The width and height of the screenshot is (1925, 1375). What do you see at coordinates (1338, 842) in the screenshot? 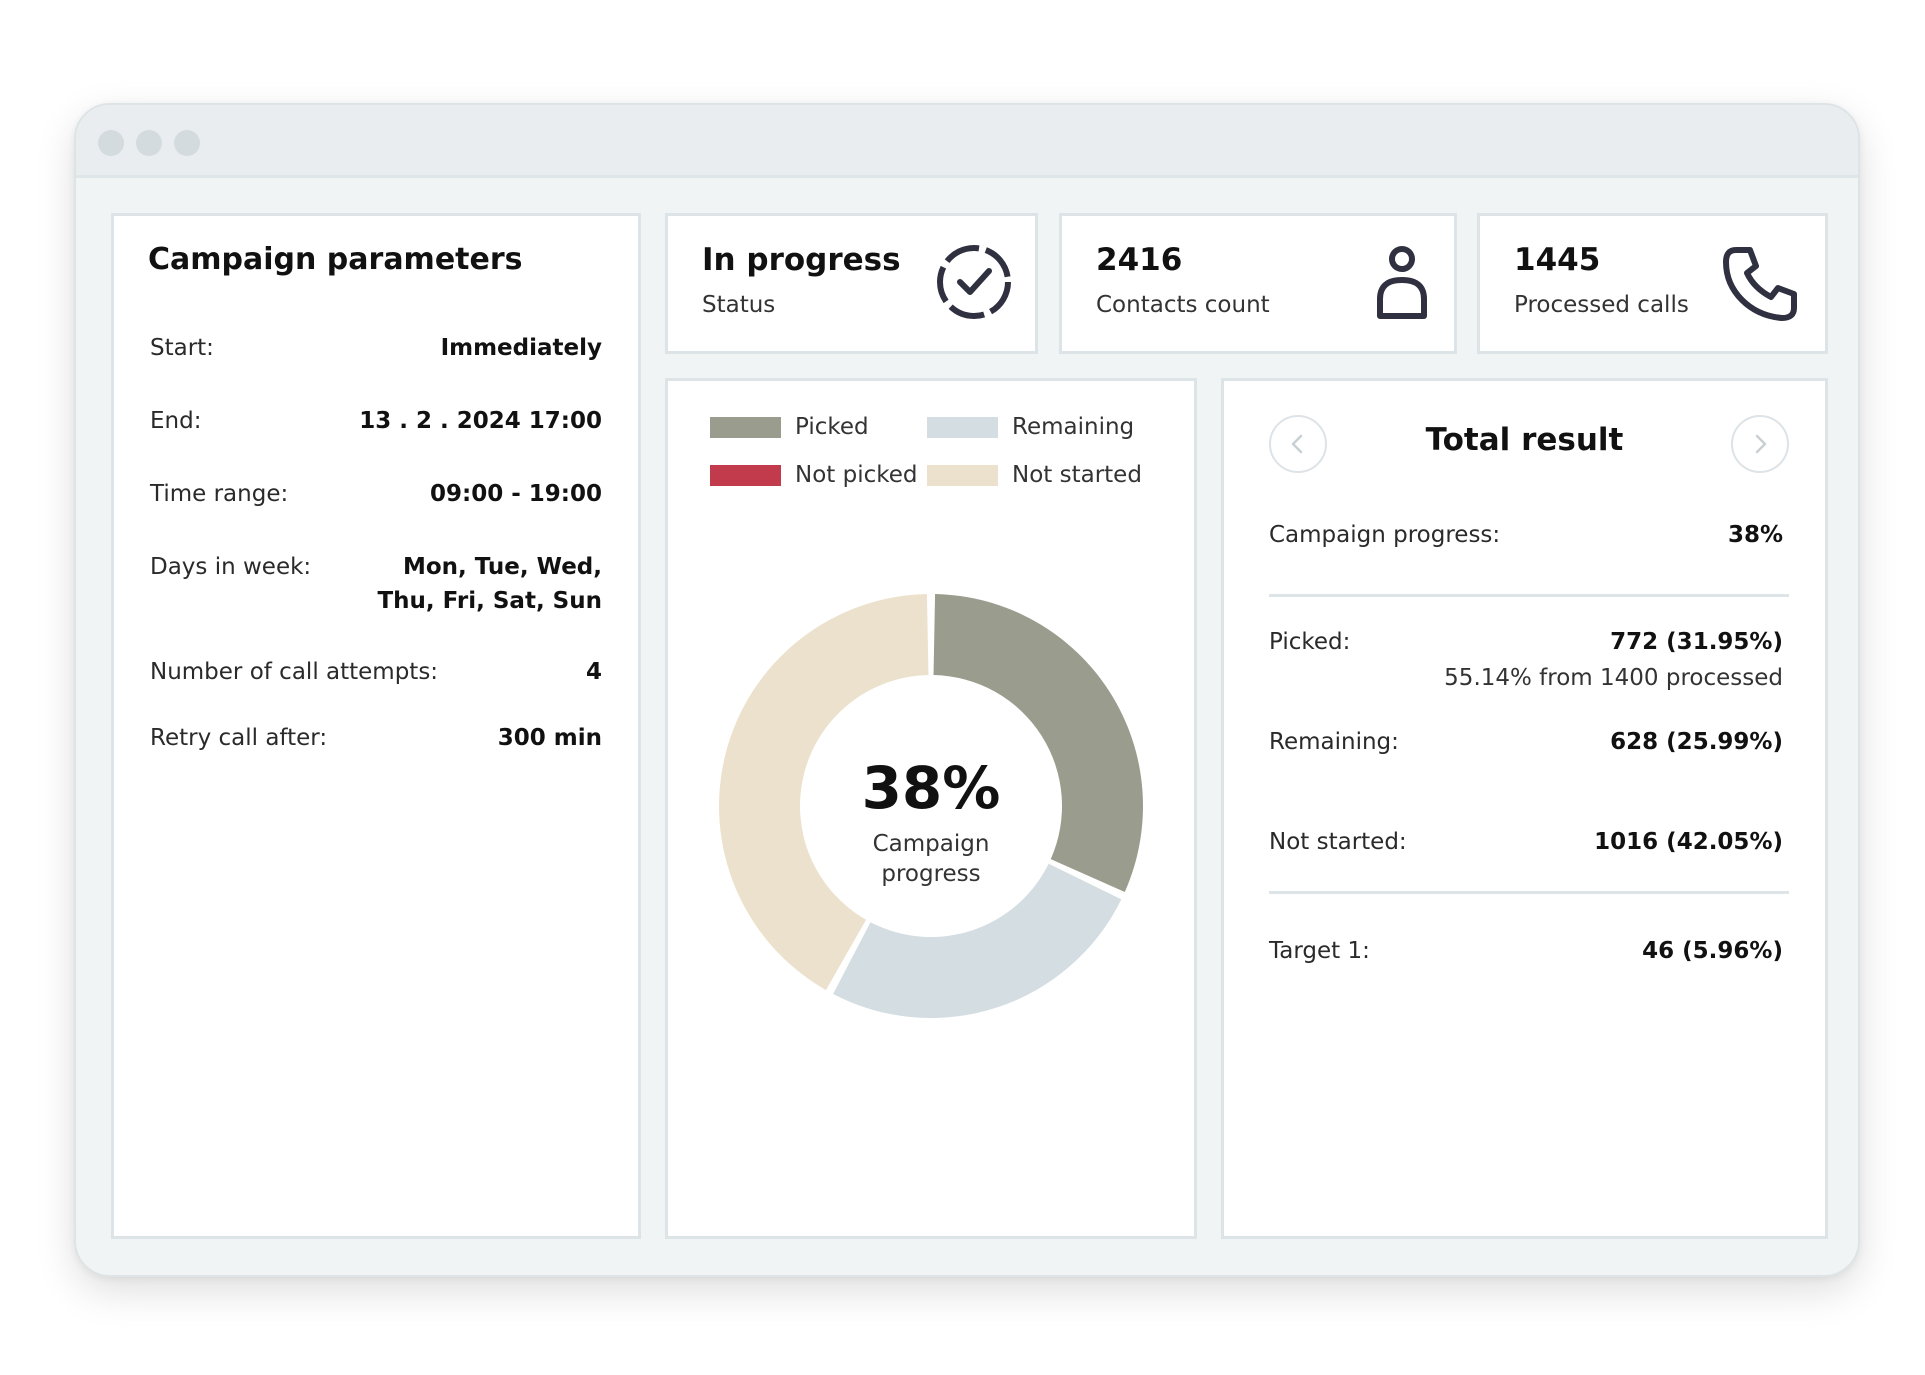
I see `result-label: Not started:` at bounding box center [1338, 842].